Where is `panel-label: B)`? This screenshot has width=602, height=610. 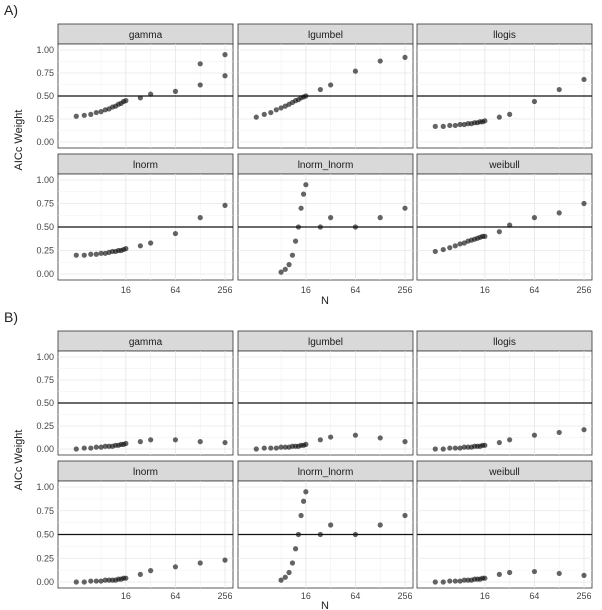
panel-label: B) is located at coordinates (11, 317).